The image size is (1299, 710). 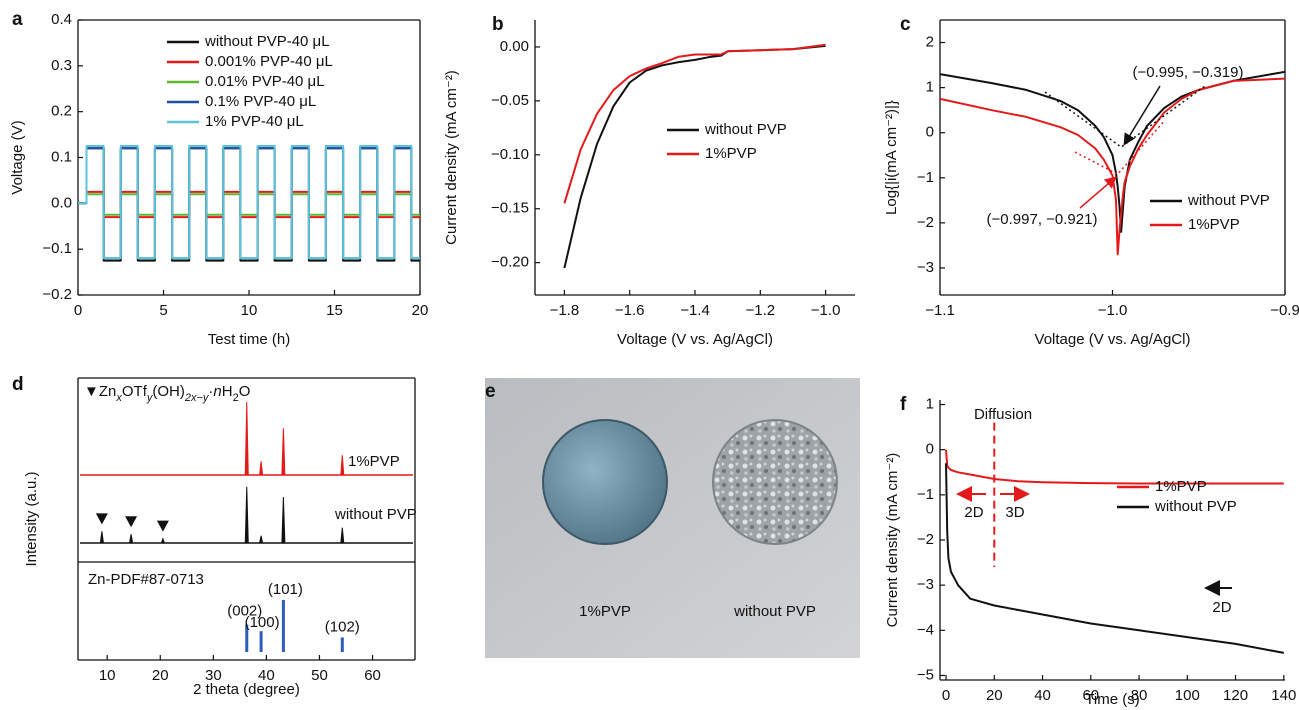 What do you see at coordinates (217, 391) in the screenshot?
I see `phase-legend-part: n` at bounding box center [217, 391].